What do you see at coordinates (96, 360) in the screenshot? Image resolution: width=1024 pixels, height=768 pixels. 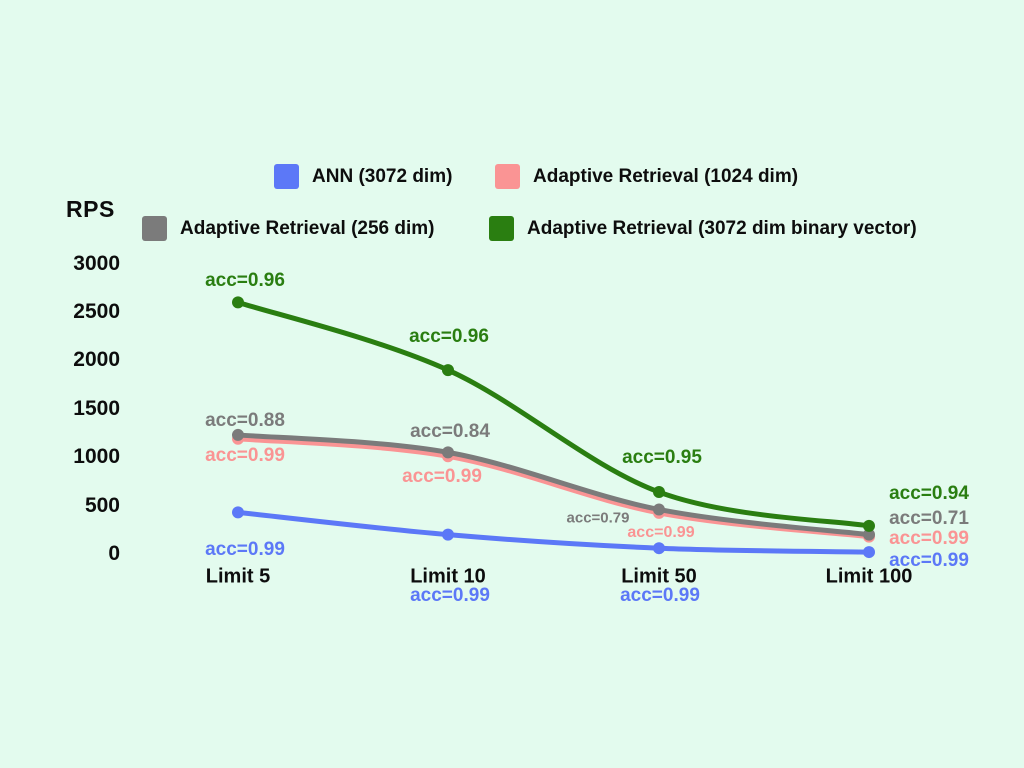 I see `y-tick-label: 2000` at bounding box center [96, 360].